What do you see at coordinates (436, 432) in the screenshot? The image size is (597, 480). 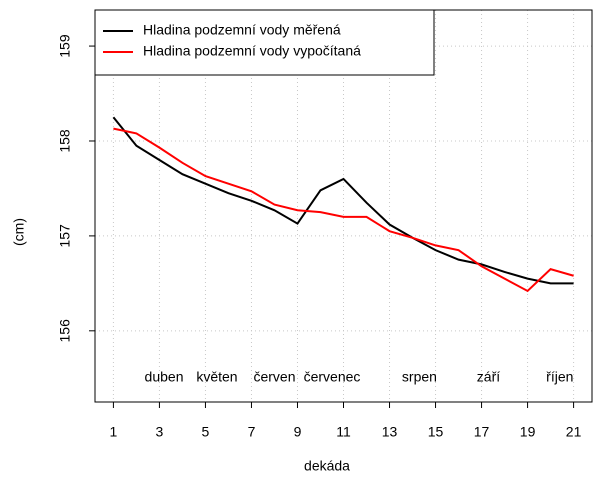 I see `x-tick-label: 15` at bounding box center [436, 432].